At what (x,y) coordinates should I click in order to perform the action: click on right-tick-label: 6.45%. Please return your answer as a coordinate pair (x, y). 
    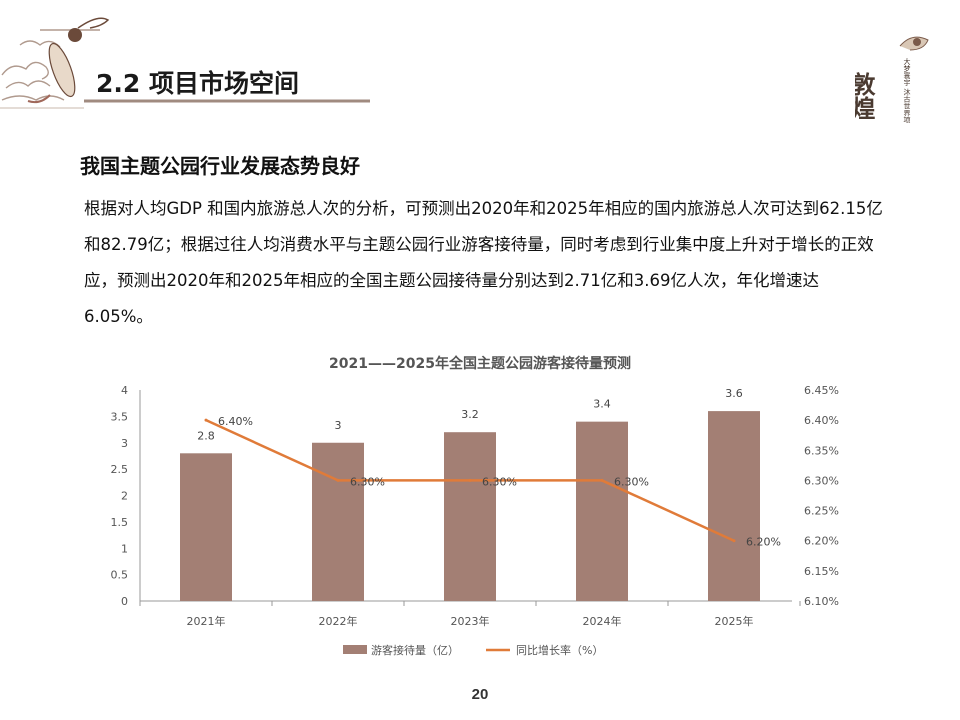
    Looking at the image, I should click on (821, 390).